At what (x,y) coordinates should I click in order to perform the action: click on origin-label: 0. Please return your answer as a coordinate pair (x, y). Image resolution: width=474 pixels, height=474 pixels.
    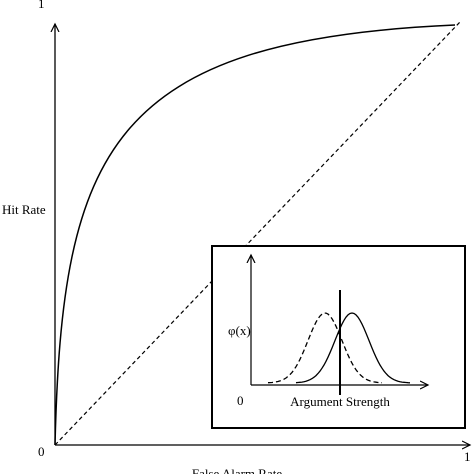
    Looking at the image, I should click on (41, 451).